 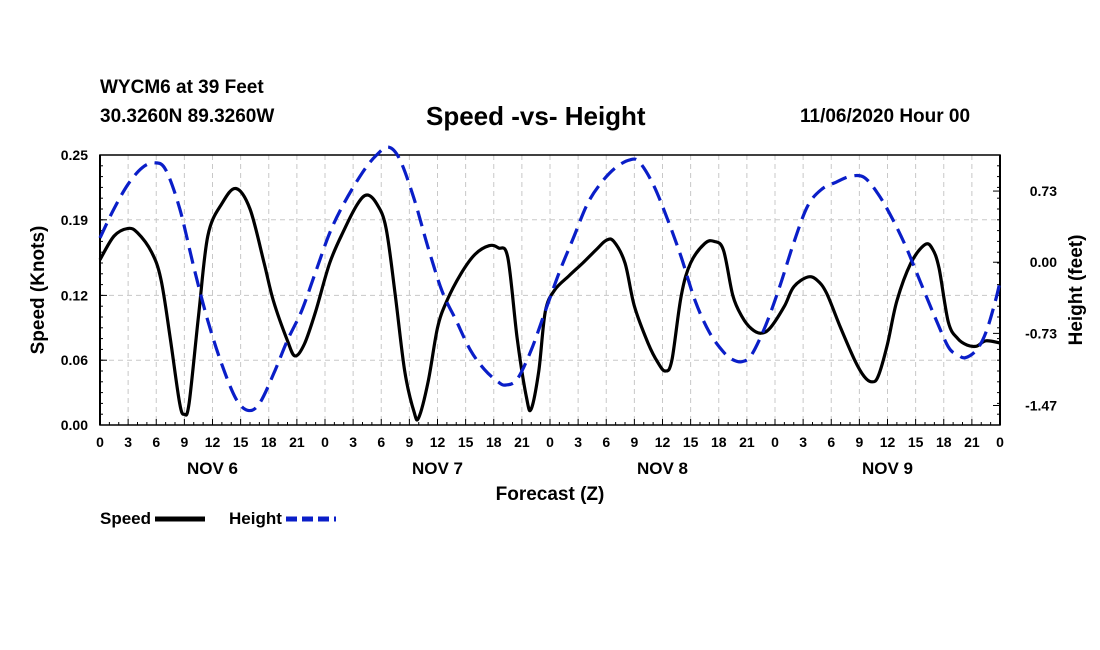 What do you see at coordinates (310, 519) in the screenshot?
I see `legend-height-swatch` at bounding box center [310, 519].